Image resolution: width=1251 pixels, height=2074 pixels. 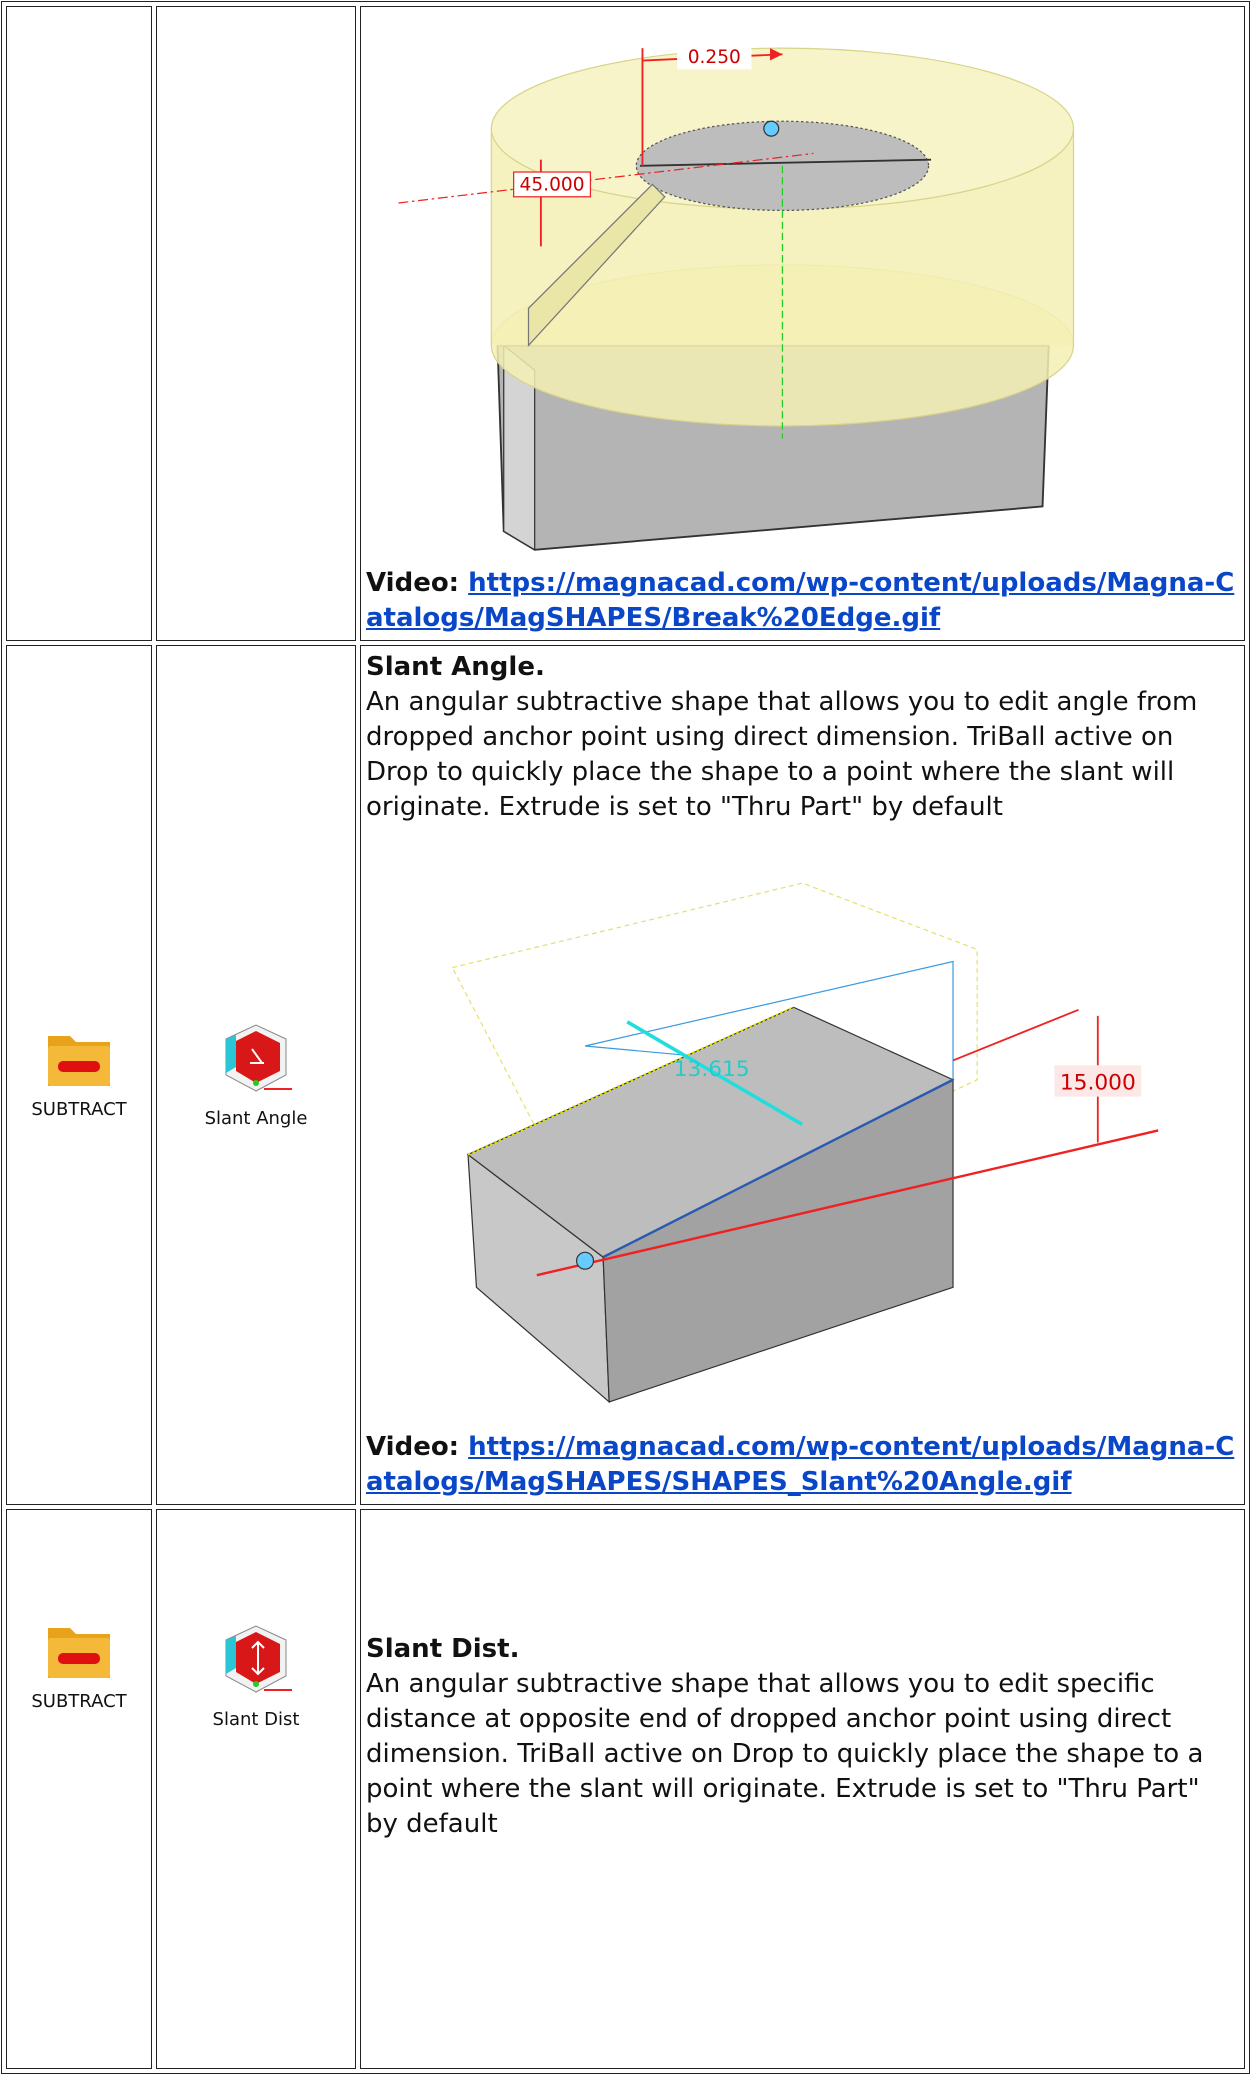 I want to click on shape-title: Slant Dist., so click(x=443, y=1649).